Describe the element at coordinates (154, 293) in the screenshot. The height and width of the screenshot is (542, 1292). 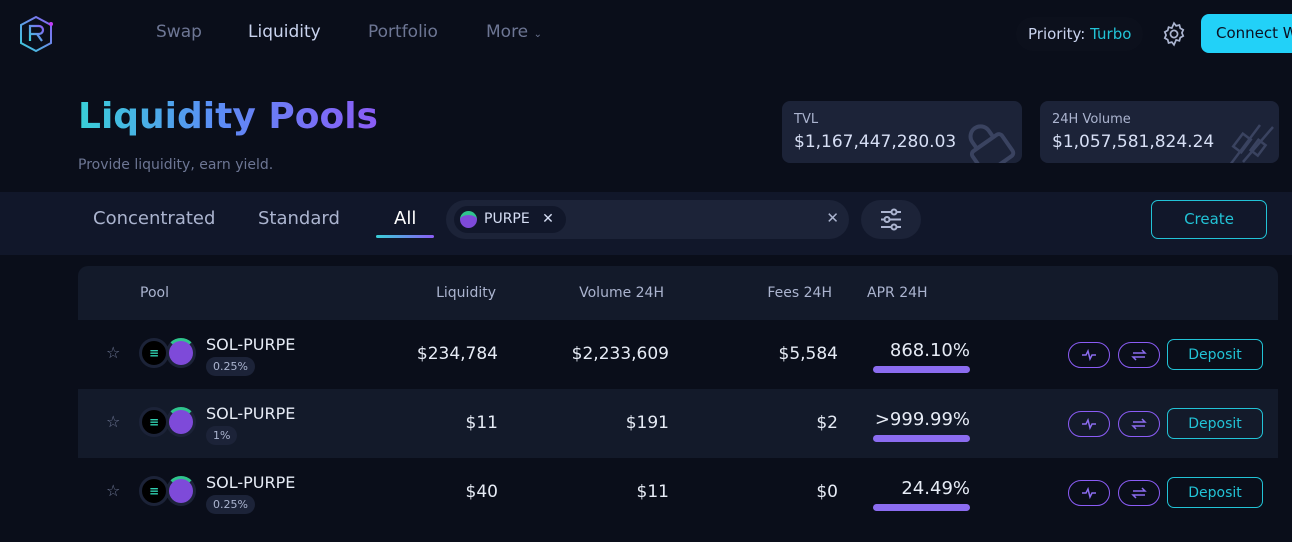
I see `col-pool: Pool` at that location.